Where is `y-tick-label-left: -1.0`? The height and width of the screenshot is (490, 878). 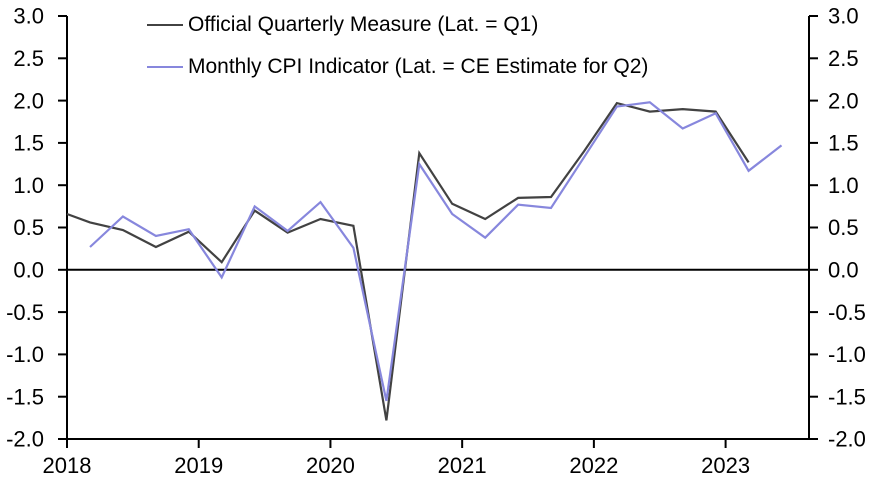
y-tick-label-left: -1.0 is located at coordinates (25, 354).